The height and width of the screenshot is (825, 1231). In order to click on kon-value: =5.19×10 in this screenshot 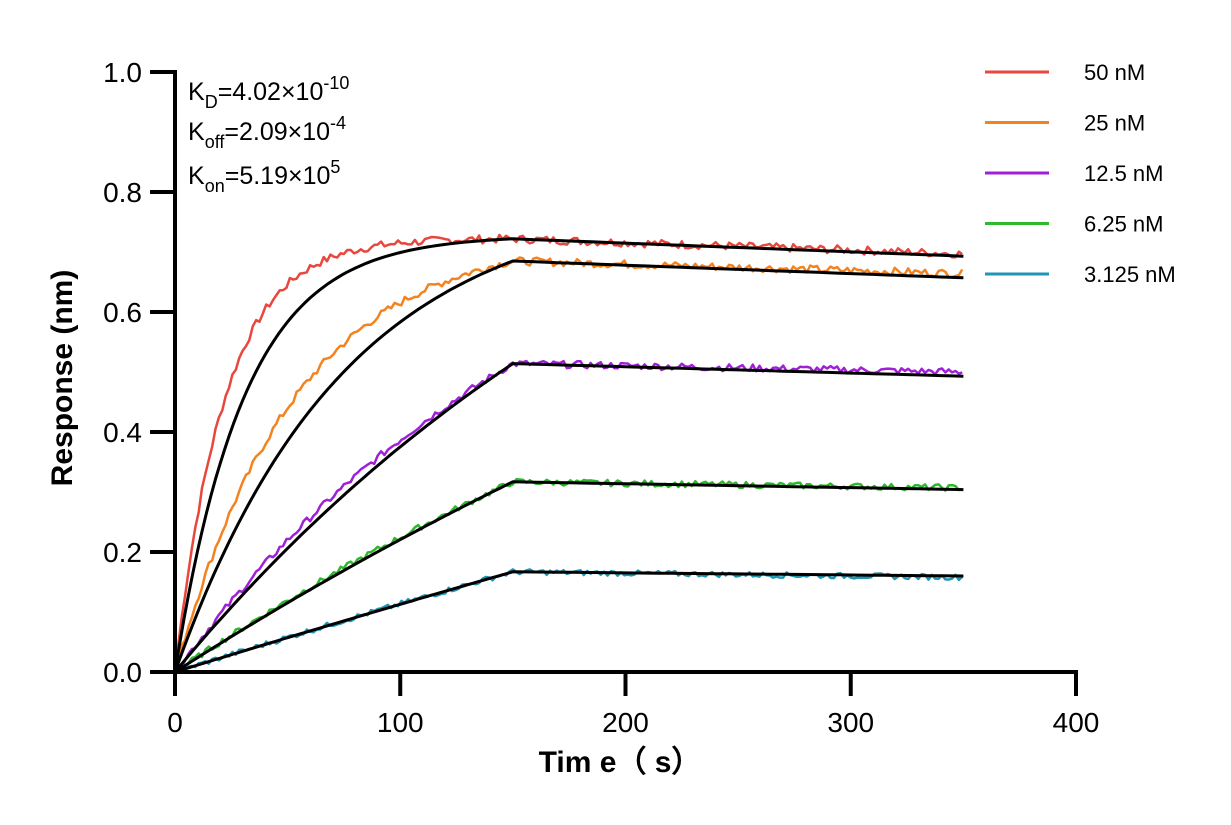, I will do `click(278, 176)`.